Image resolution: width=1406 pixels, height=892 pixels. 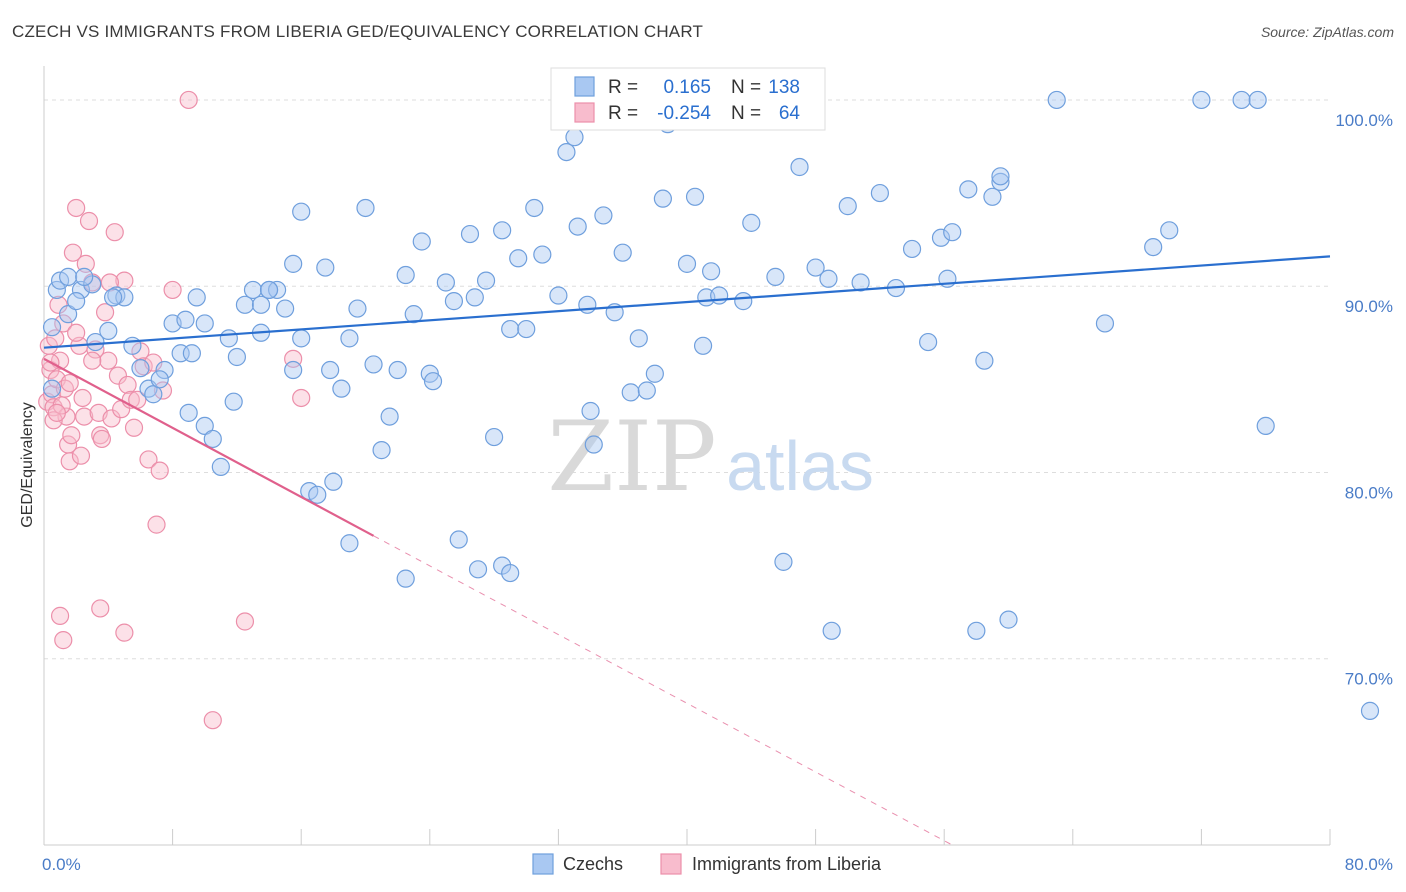 I want to click on legend-n-value-liberia: 64, so click(x=790, y=113).